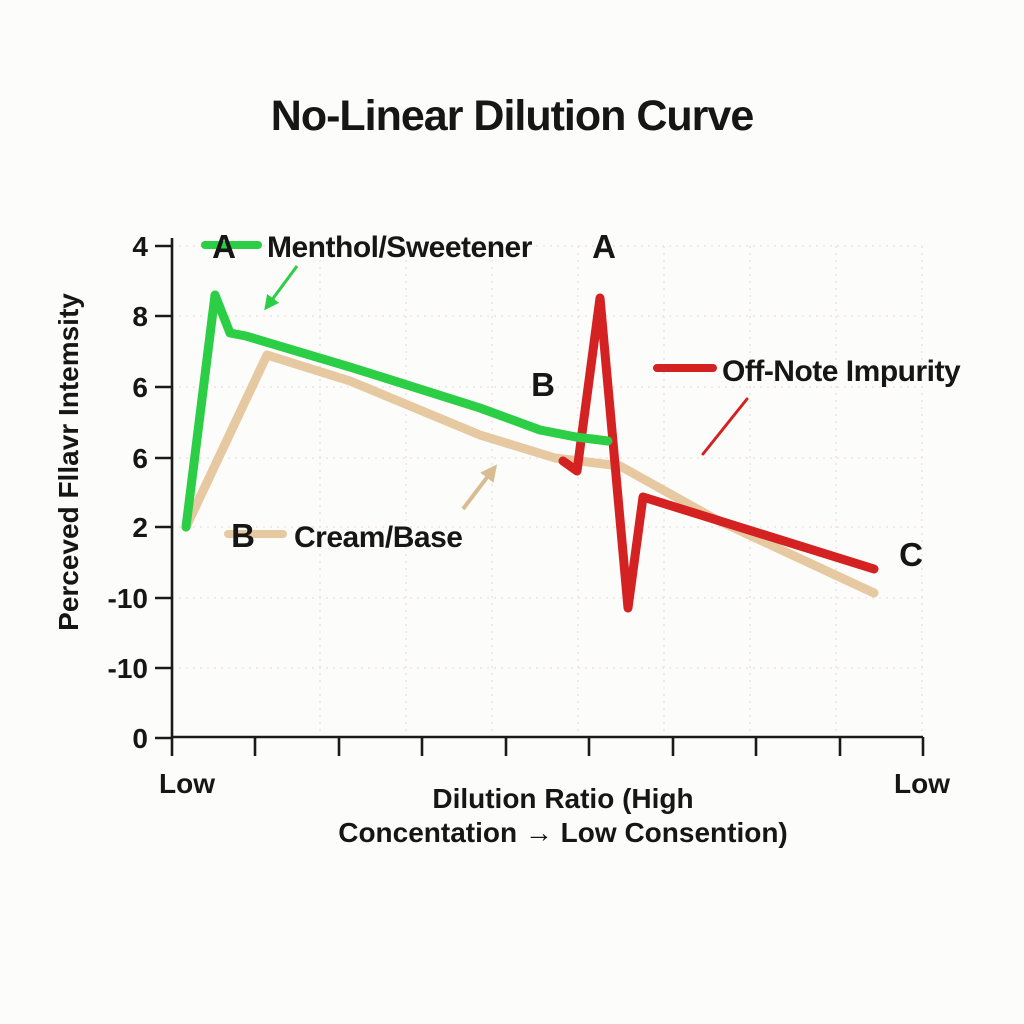 The width and height of the screenshot is (1024, 1024). What do you see at coordinates (224, 246) in the screenshot?
I see `marker-letter-a-green: A` at bounding box center [224, 246].